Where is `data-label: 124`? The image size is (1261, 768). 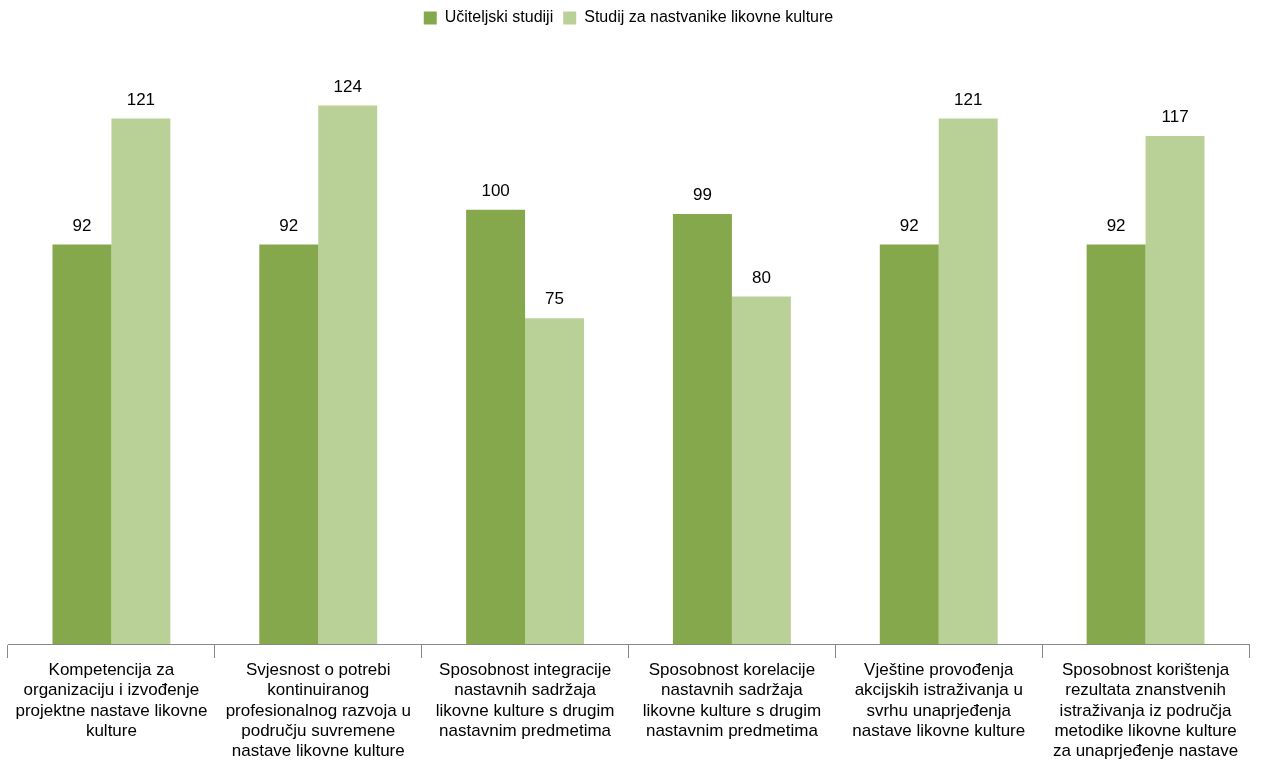 data-label: 124 is located at coordinates (347, 86).